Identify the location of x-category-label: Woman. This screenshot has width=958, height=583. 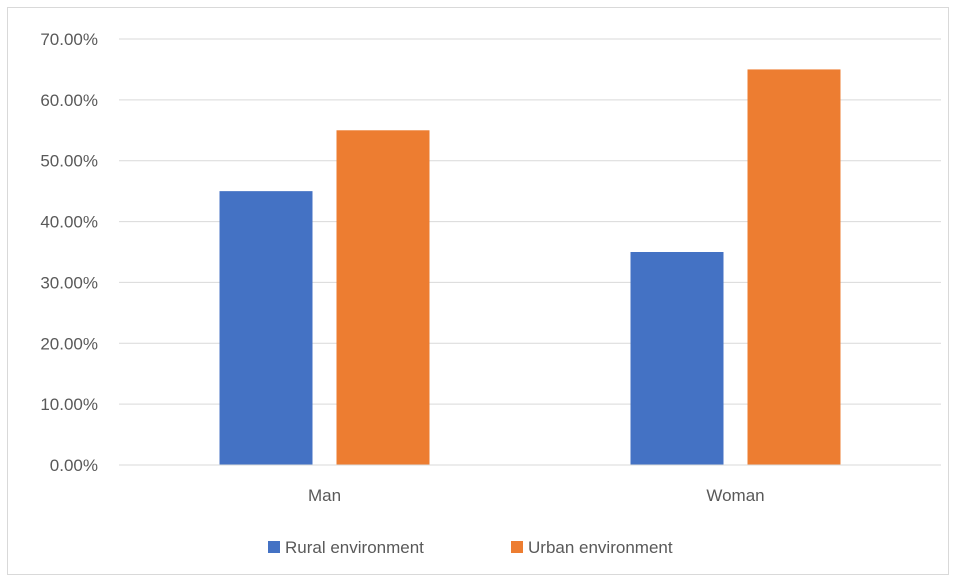
(735, 495).